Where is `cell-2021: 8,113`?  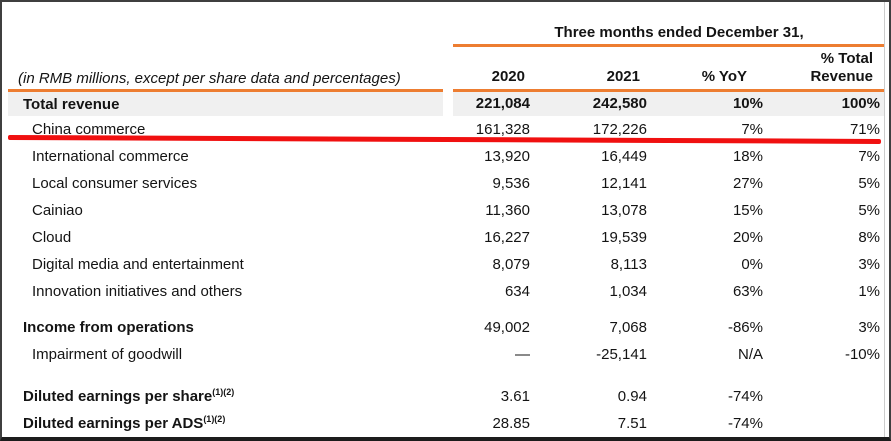 cell-2021: 8,113 is located at coordinates (628, 264).